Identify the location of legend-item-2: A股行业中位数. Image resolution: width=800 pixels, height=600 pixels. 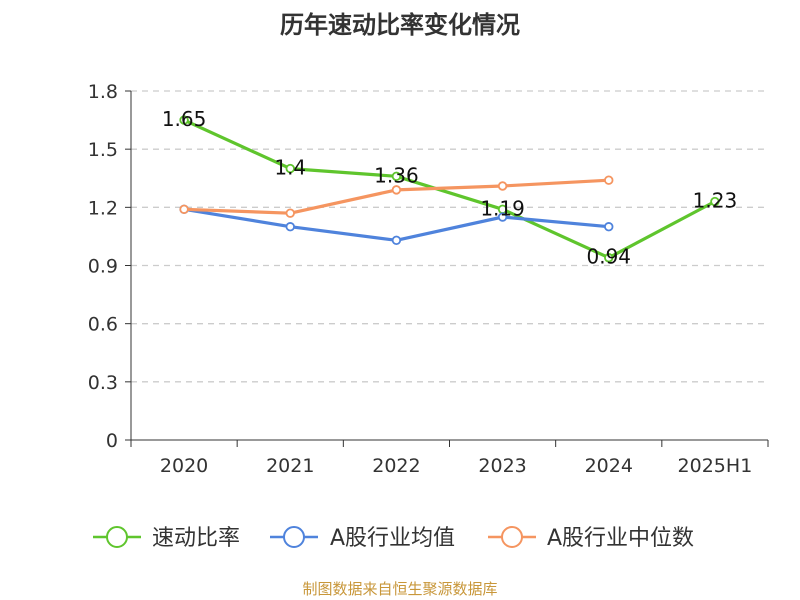
(591, 538).